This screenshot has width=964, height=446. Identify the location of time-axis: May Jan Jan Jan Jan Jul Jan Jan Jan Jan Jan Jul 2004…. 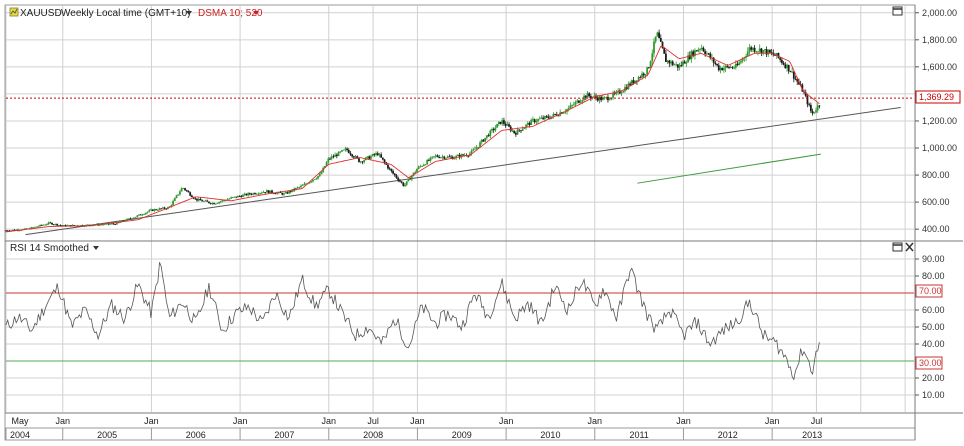
(413, 428).